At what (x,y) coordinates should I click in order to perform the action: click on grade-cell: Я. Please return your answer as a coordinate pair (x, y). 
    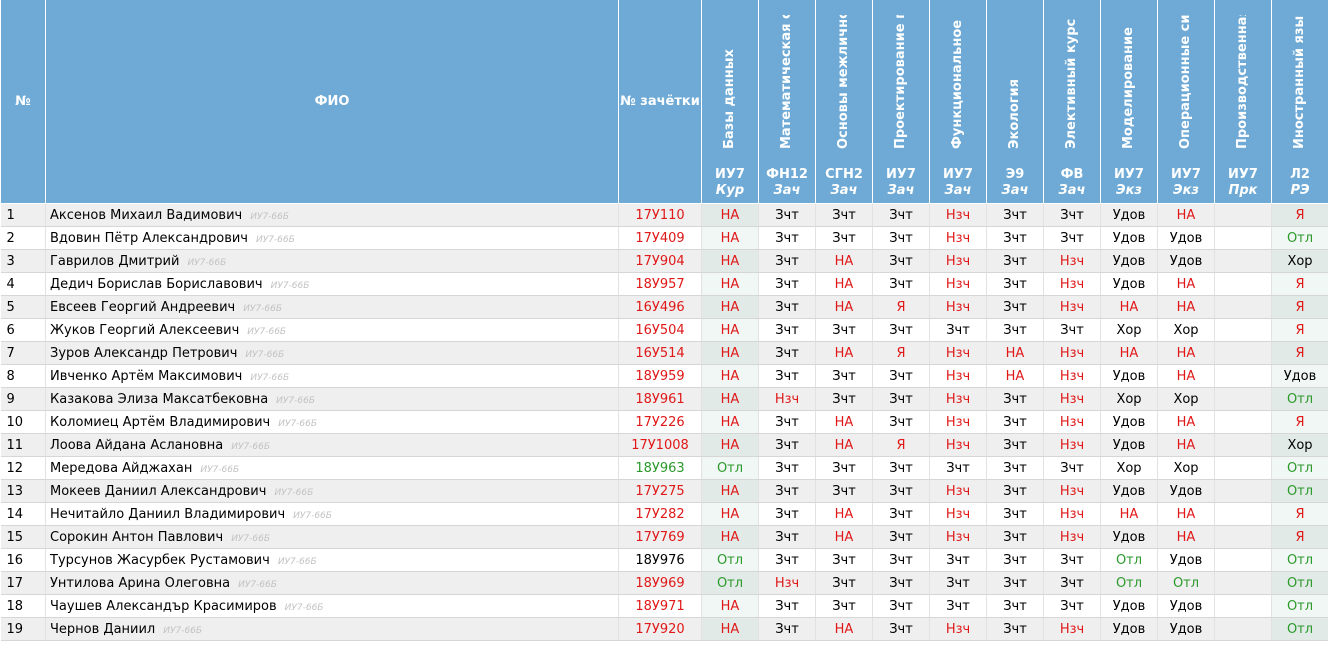
    Looking at the image, I should click on (1299, 330).